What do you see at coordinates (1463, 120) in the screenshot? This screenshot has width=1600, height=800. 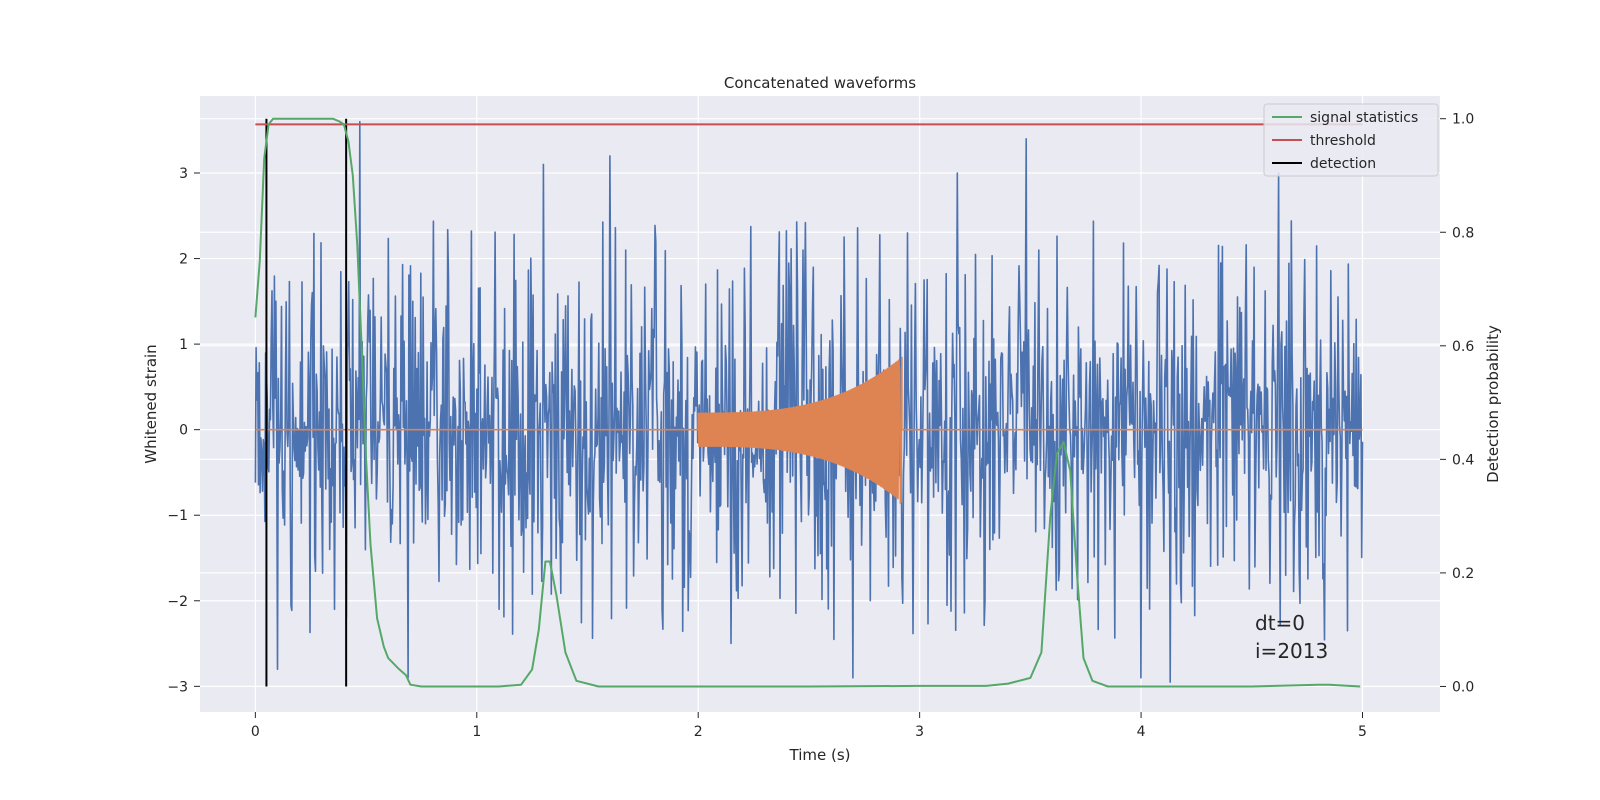 I see `y2-tick-label: 1.0` at bounding box center [1463, 120].